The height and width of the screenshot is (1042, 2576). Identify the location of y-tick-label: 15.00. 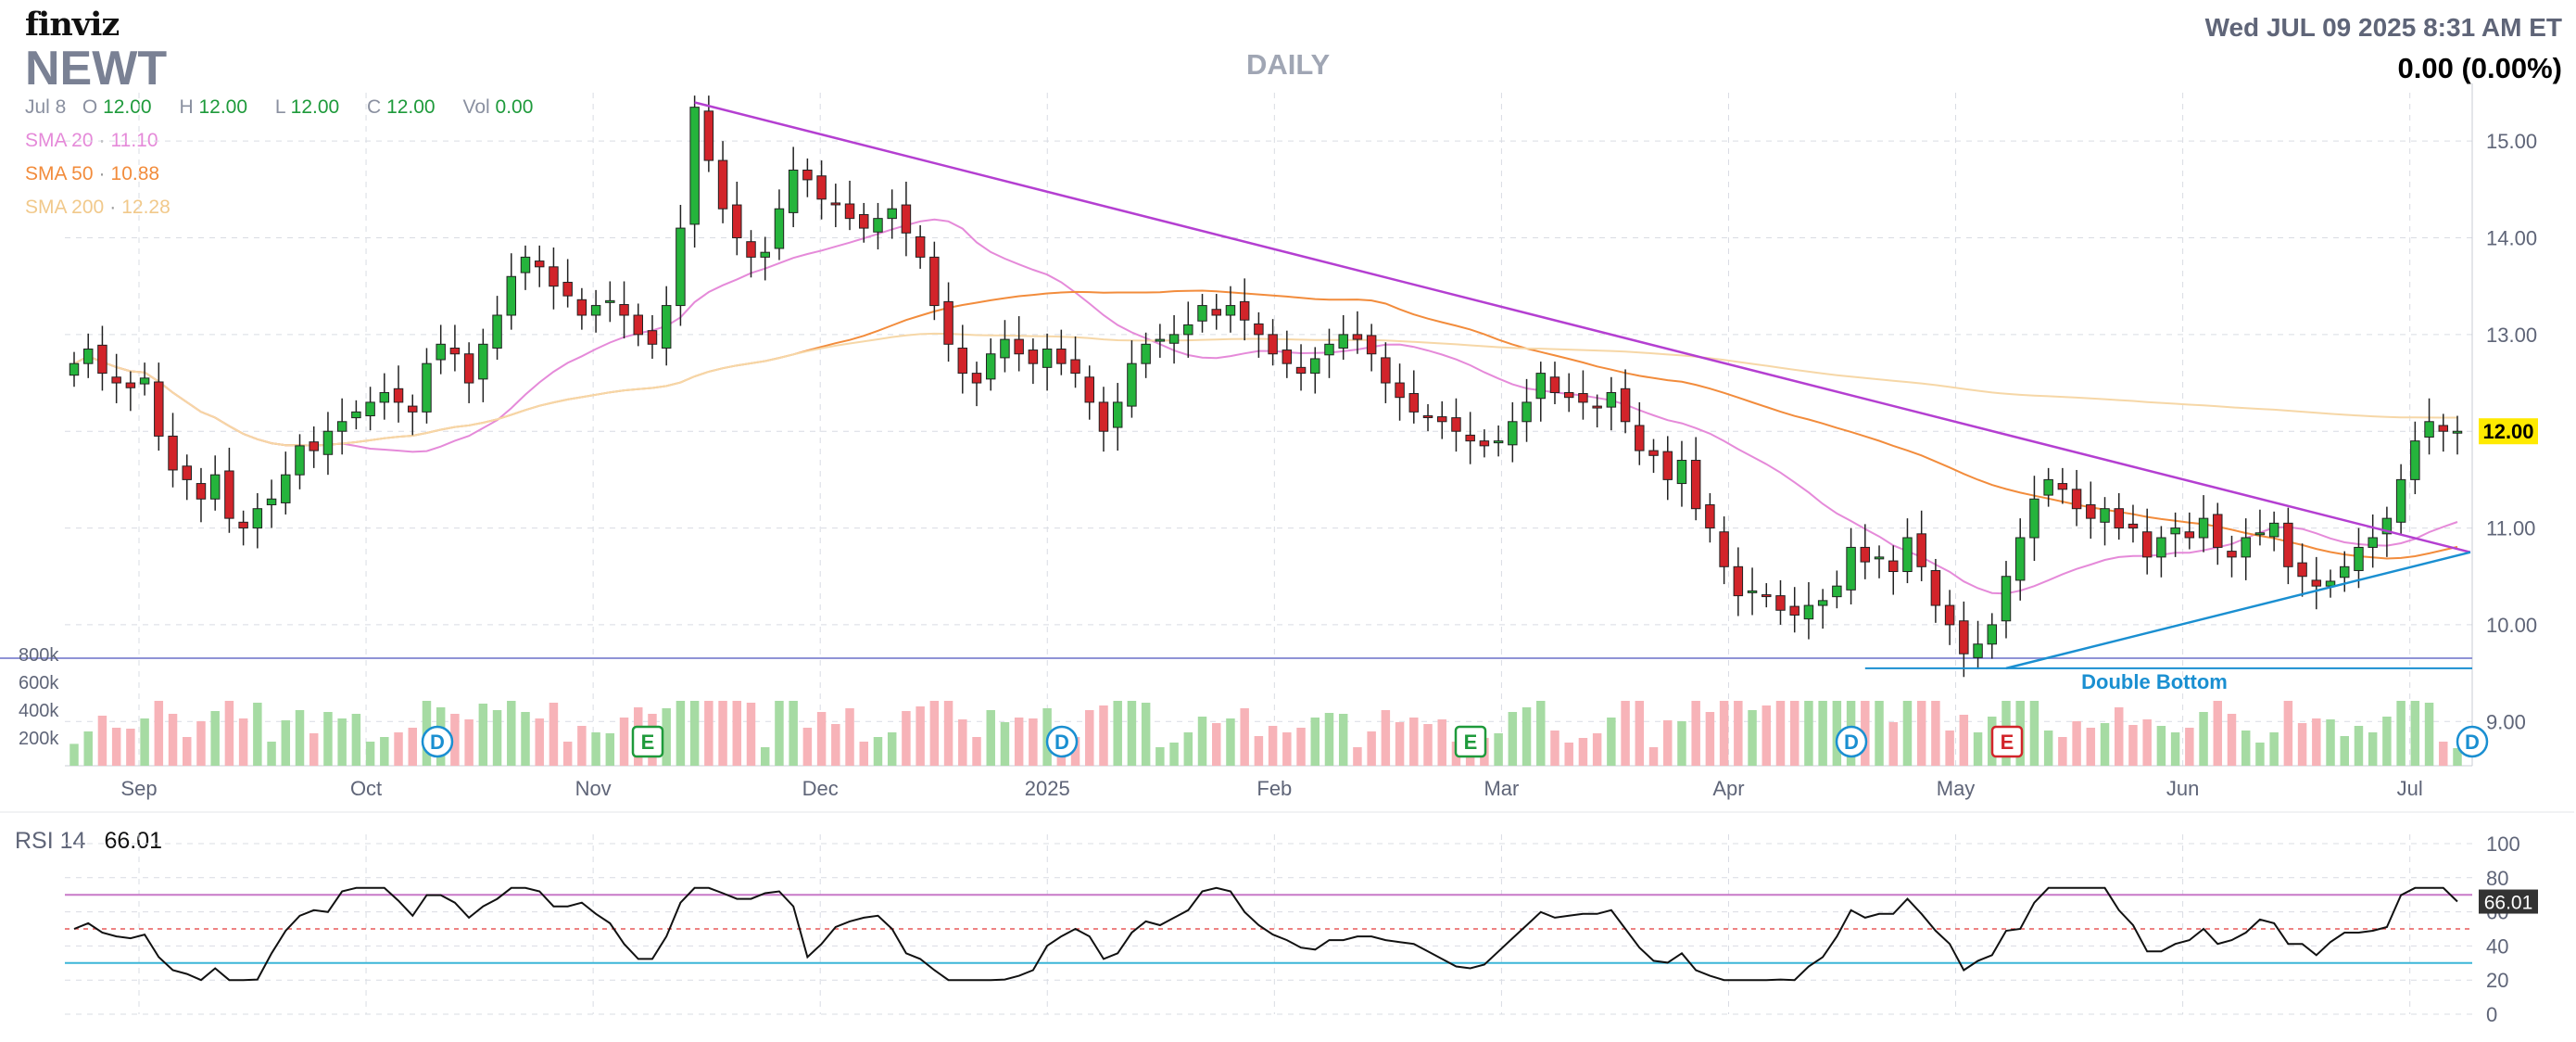
(2512, 141).